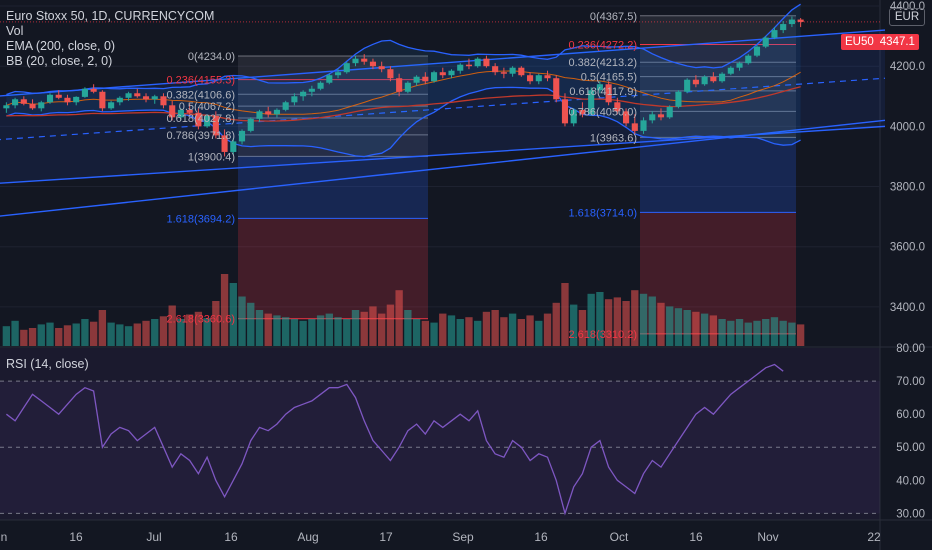  I want to click on fib-label-right: 1(3963.6), so click(613, 138).